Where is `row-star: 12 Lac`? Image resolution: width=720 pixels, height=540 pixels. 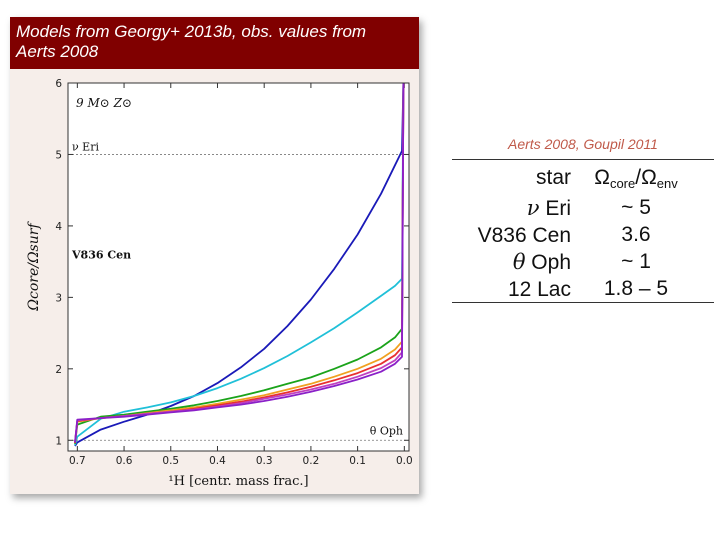 row-star: 12 Lac is located at coordinates (539, 289).